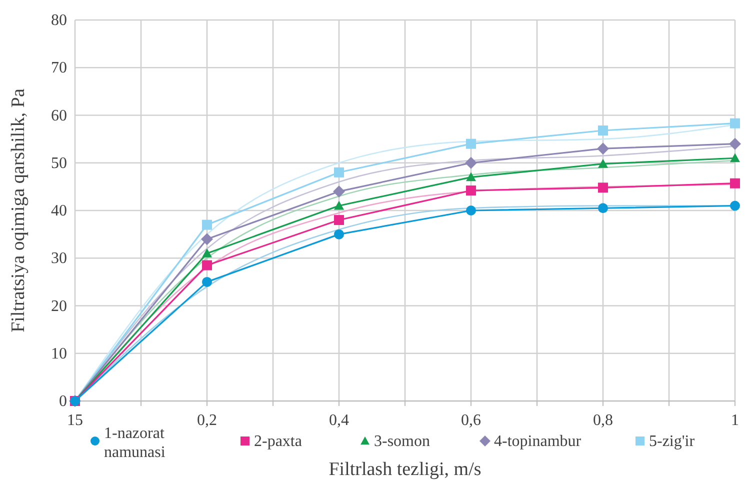 The height and width of the screenshot is (481, 747). I want to click on x-tick-label: 0,4, so click(339, 420).